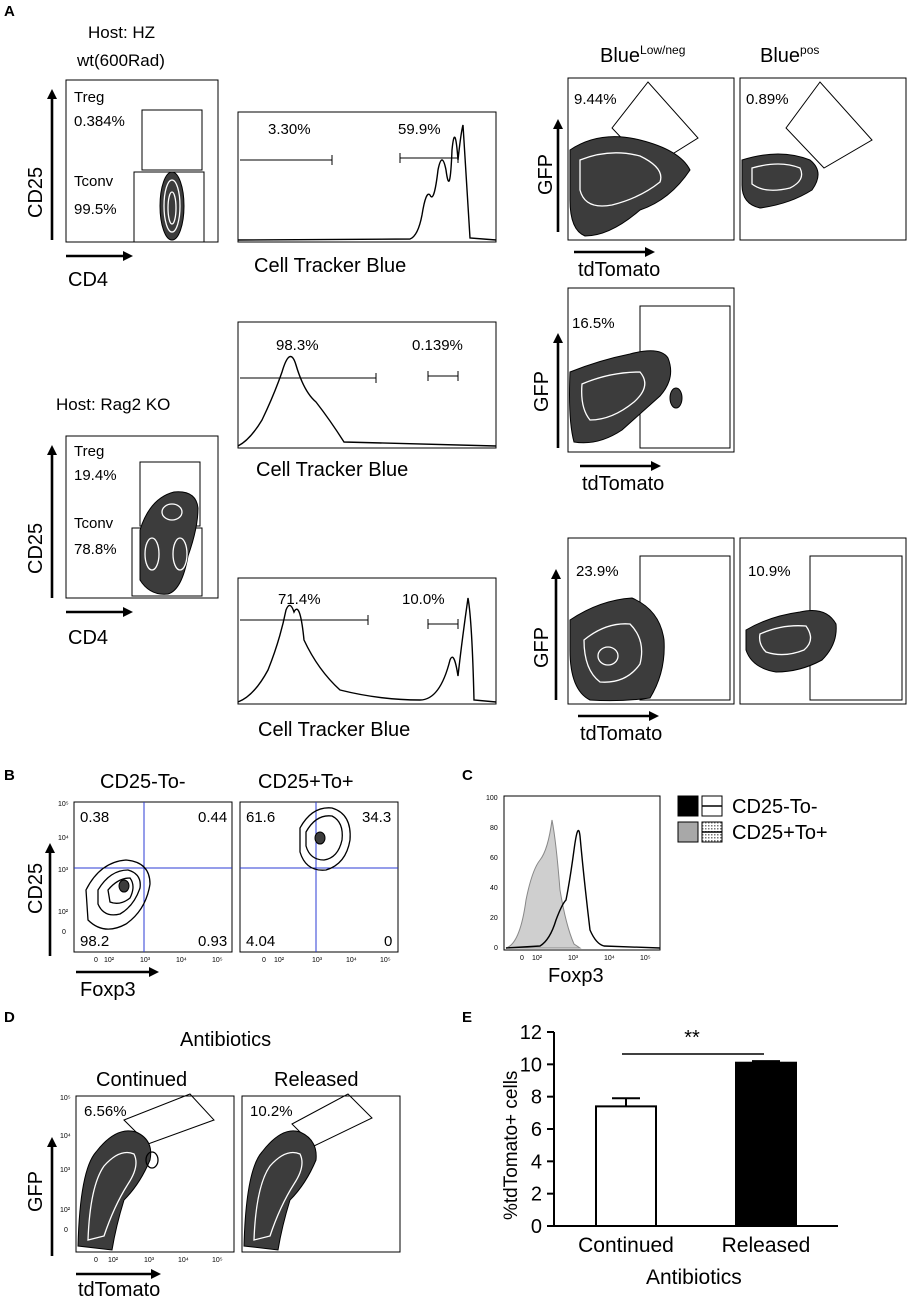 The width and height of the screenshot is (910, 1299). What do you see at coordinates (181, 960) in the screenshot?
I see `b-xtick-4: 10⁴` at bounding box center [181, 960].